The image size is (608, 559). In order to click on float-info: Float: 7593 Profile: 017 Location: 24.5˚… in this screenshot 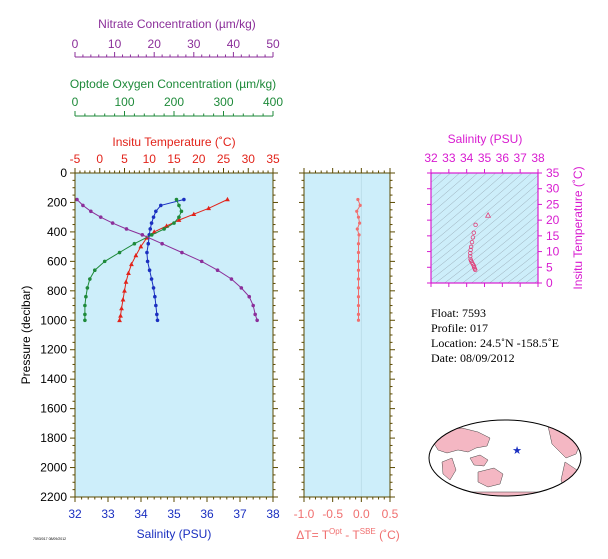, I will do `click(495, 335)`.